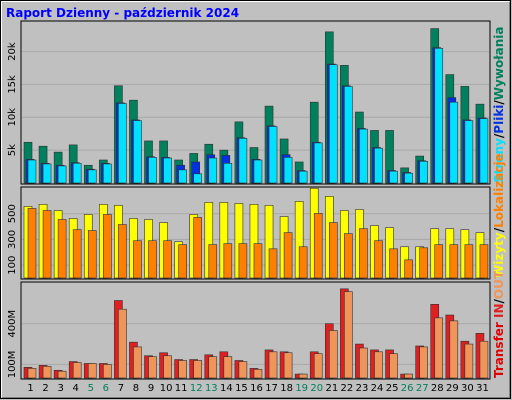 This screenshot has height=400, width=512. Describe the element at coordinates (407, 388) in the screenshot. I see `x-tick-label: 26` at that location.